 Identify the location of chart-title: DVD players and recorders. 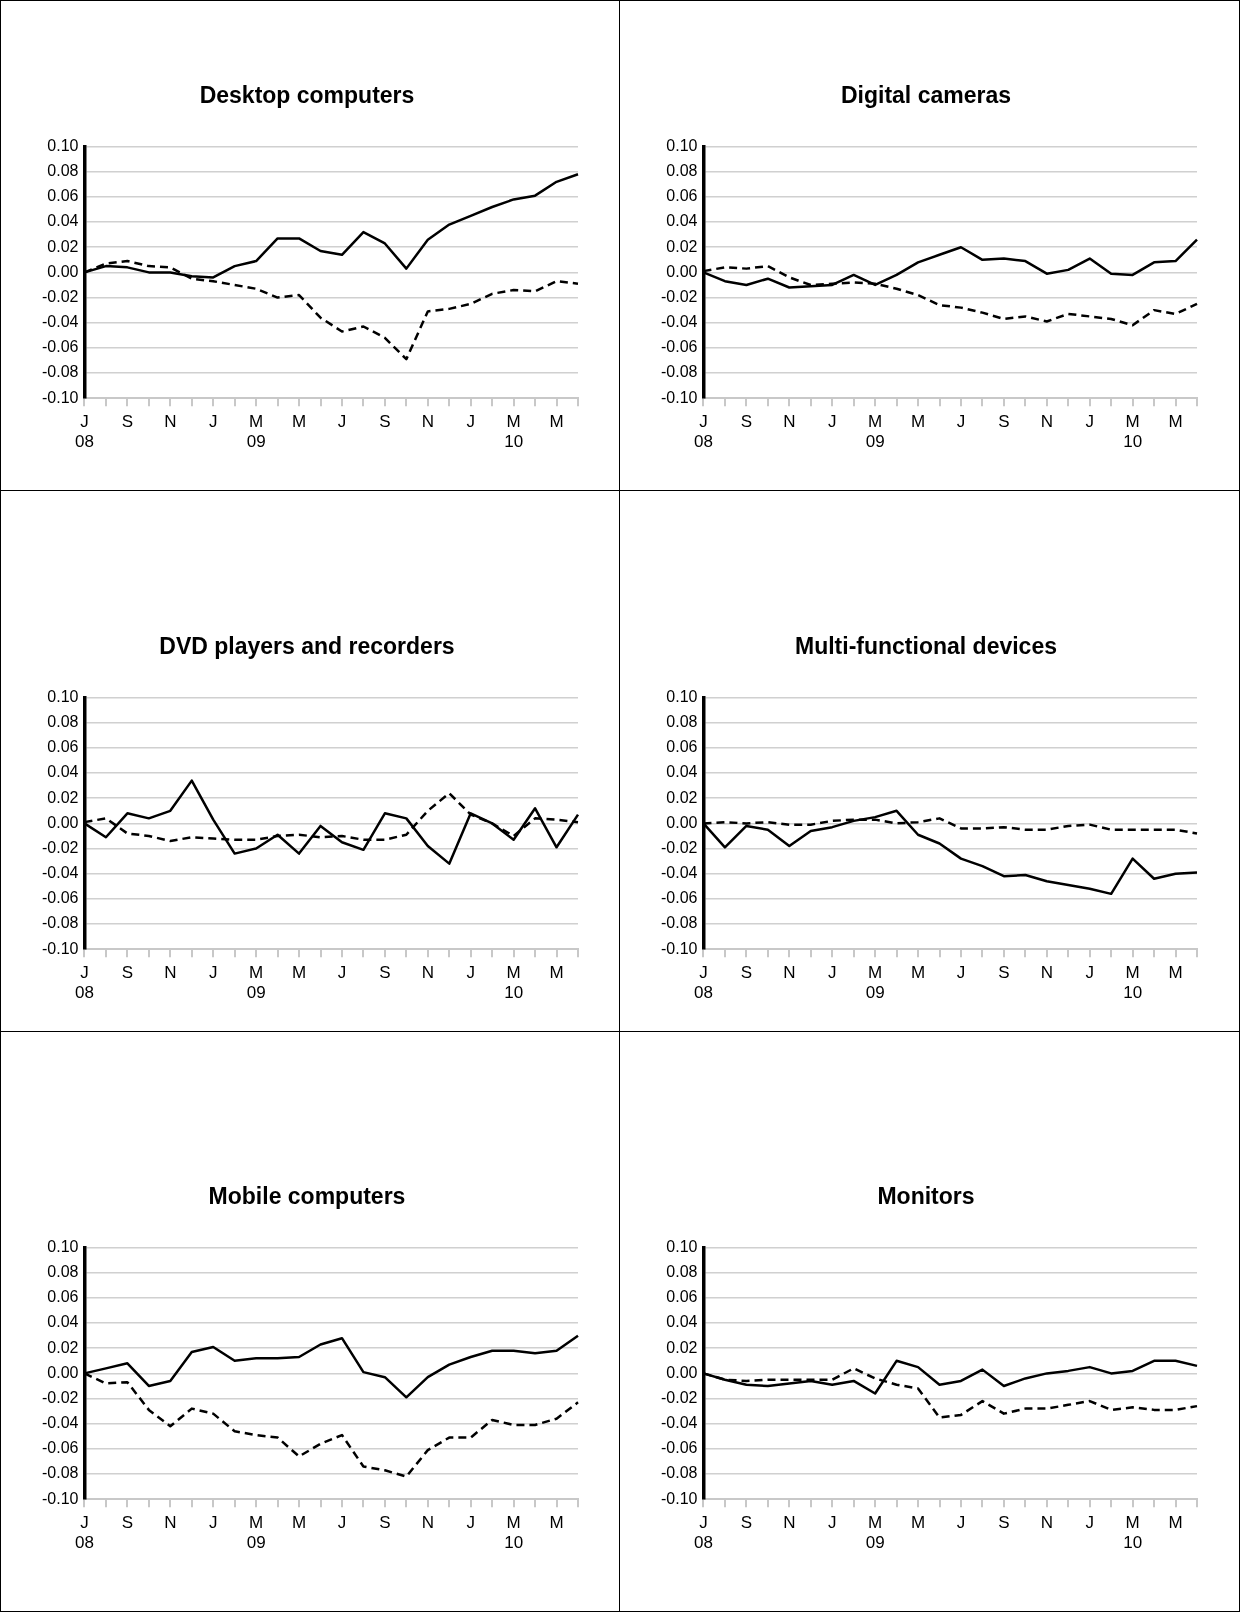
(307, 646).